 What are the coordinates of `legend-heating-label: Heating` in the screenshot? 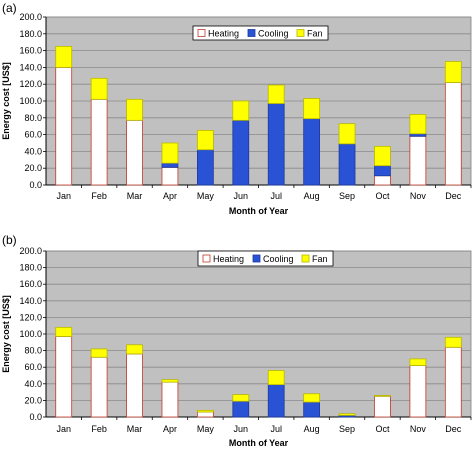 It's located at (228, 259).